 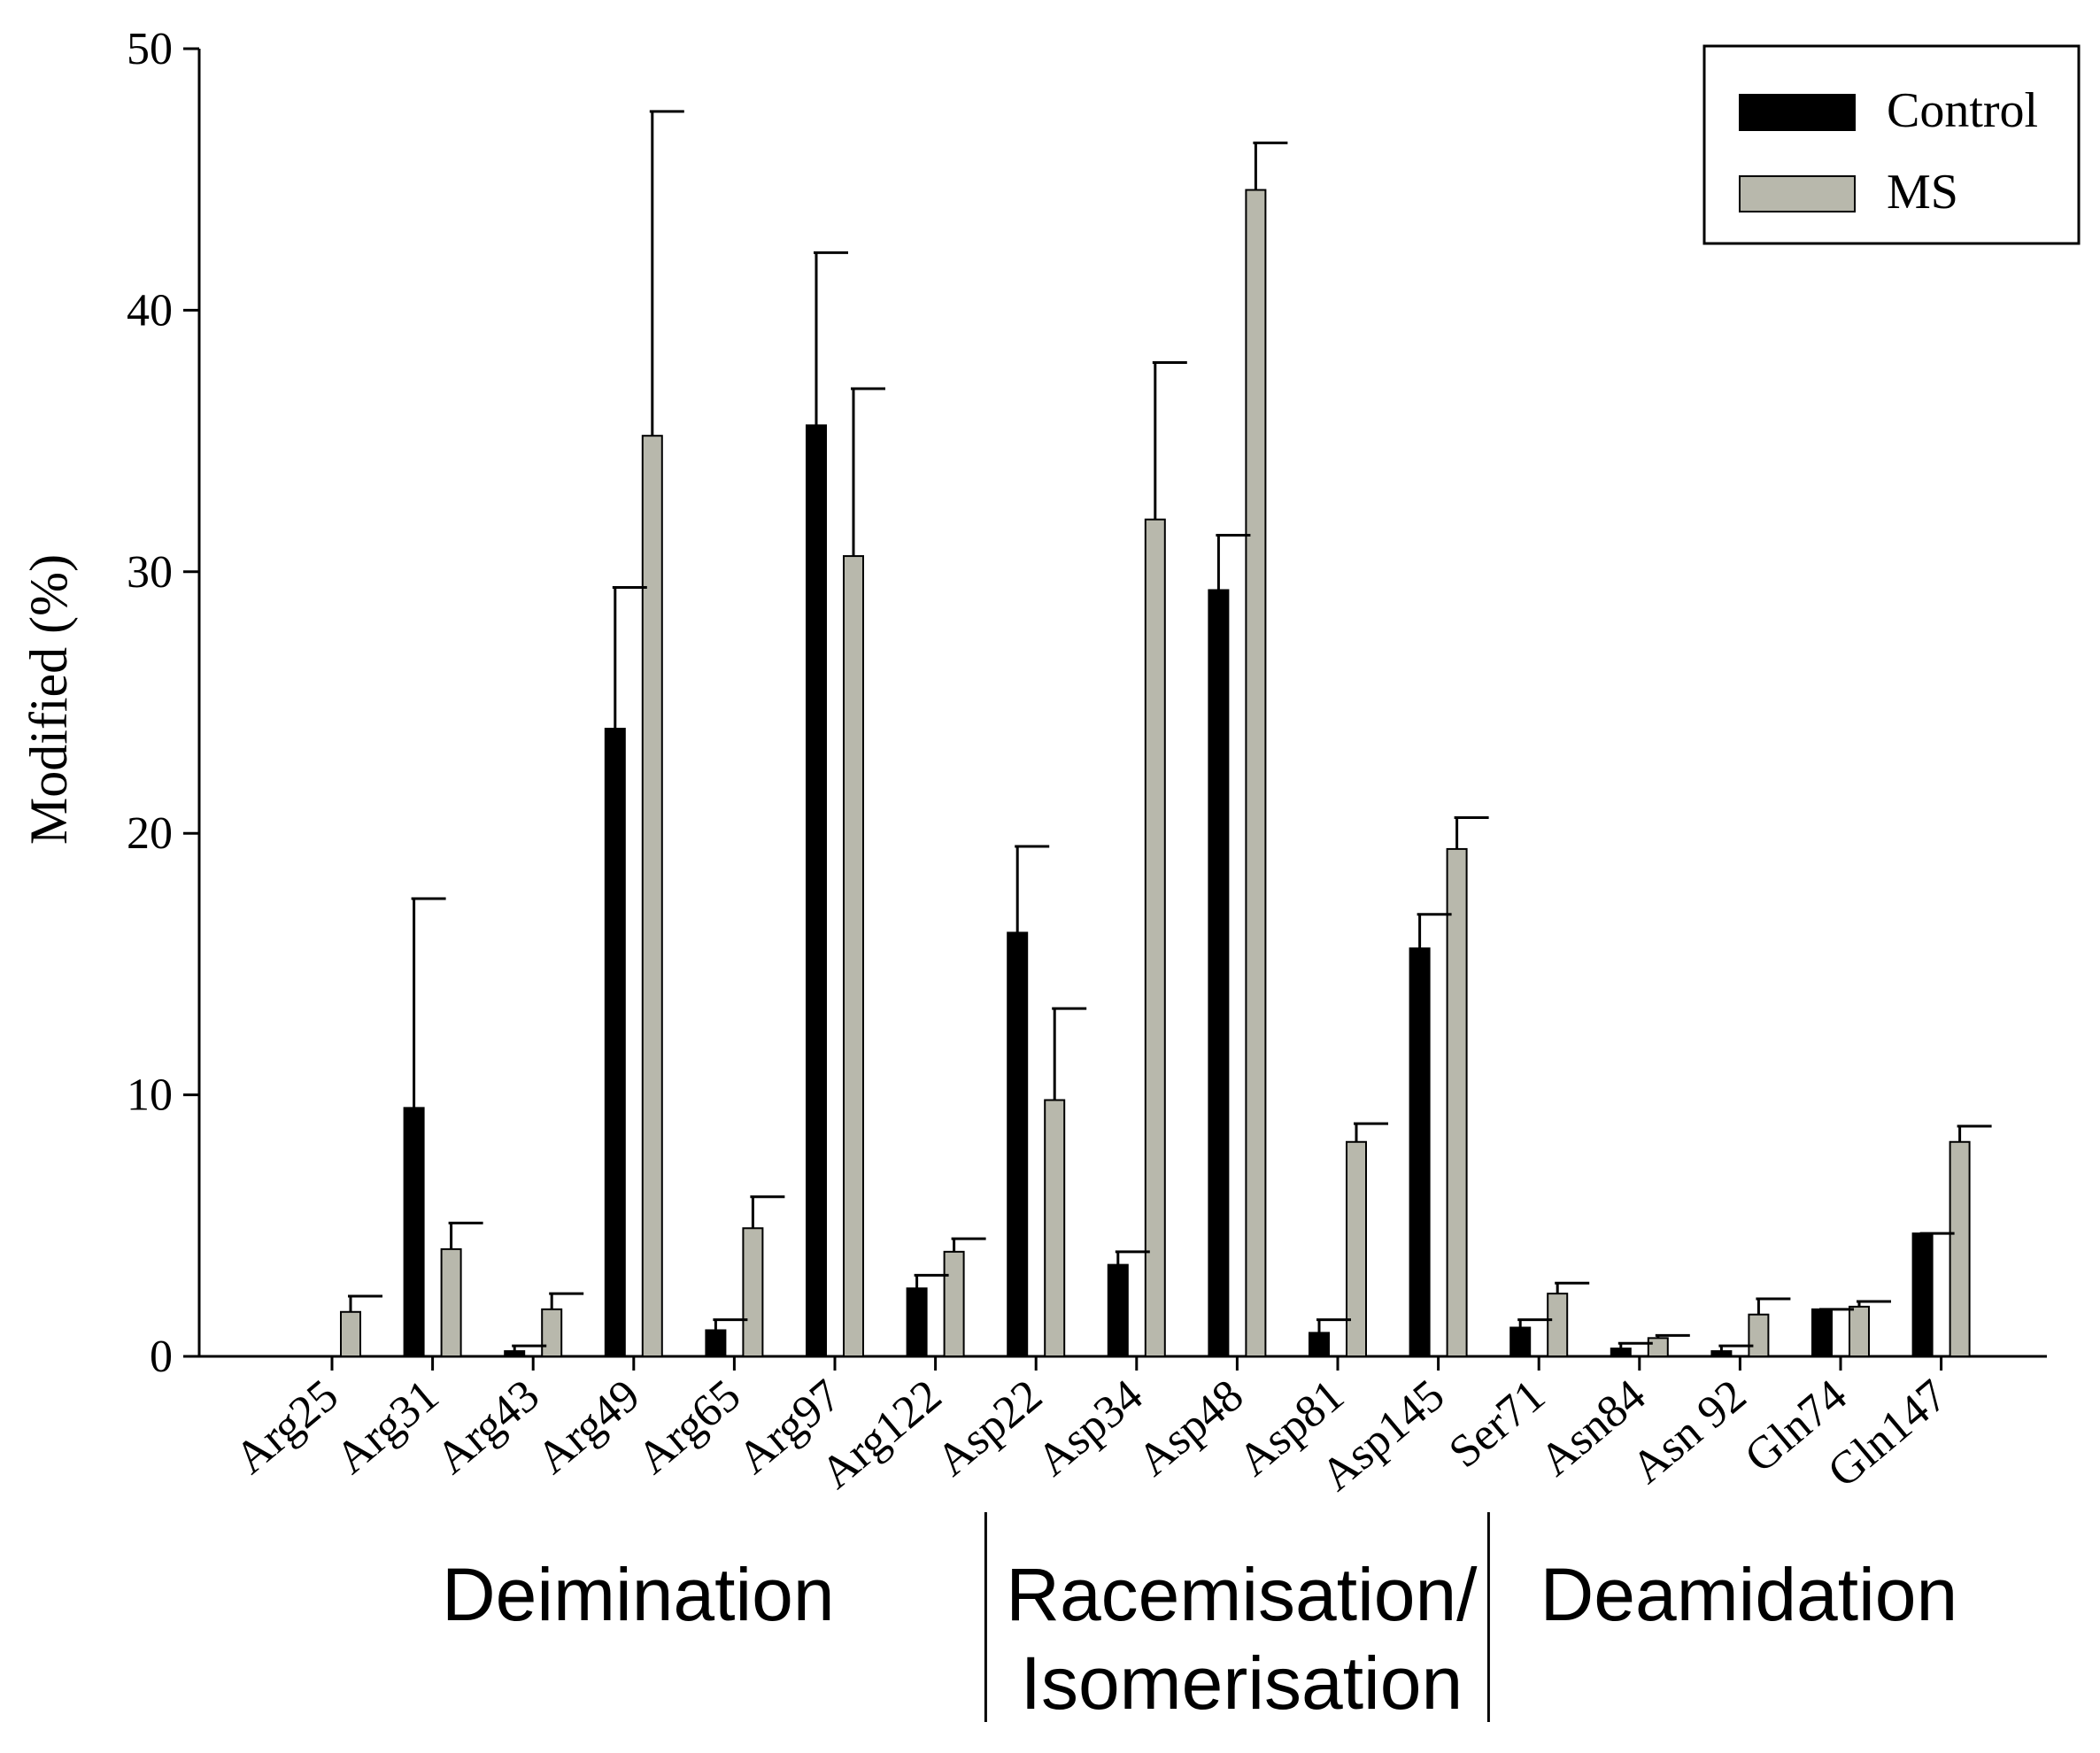 What do you see at coordinates (150, 833) in the screenshot?
I see `y-tick-label: 20` at bounding box center [150, 833].